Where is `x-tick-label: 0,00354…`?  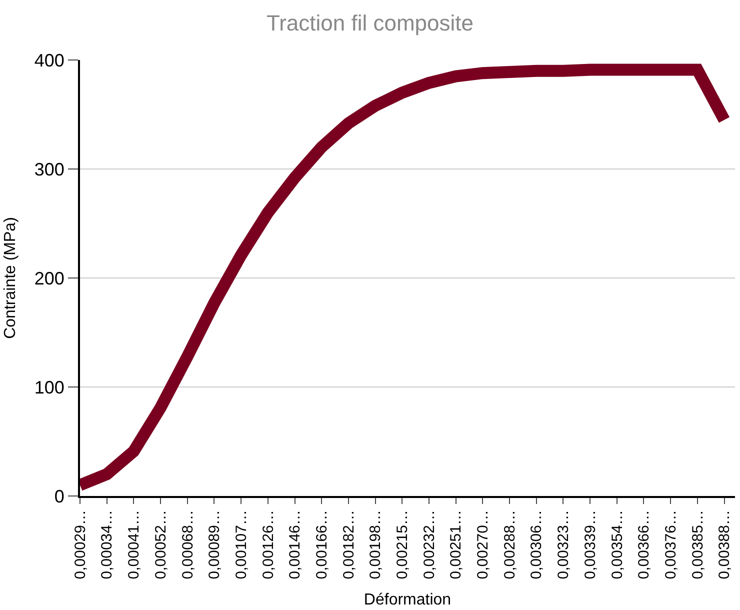
x-tick-label: 0,00354… is located at coordinates (617, 545).